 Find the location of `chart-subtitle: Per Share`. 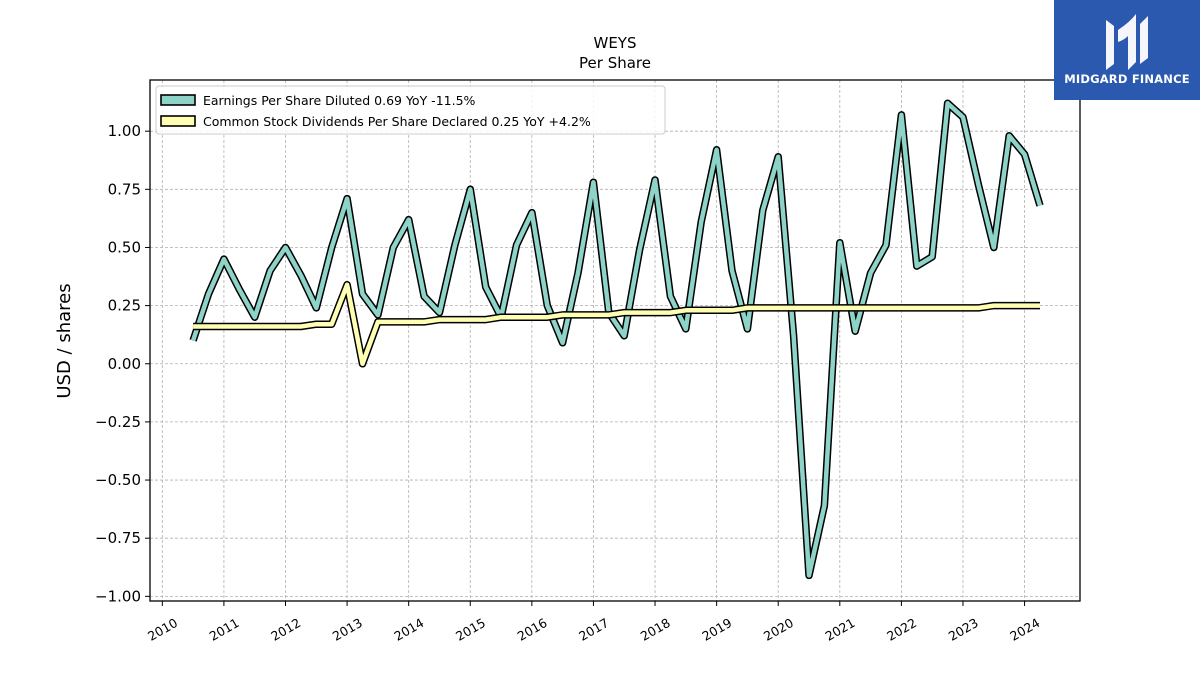

chart-subtitle: Per Share is located at coordinates (615, 63).